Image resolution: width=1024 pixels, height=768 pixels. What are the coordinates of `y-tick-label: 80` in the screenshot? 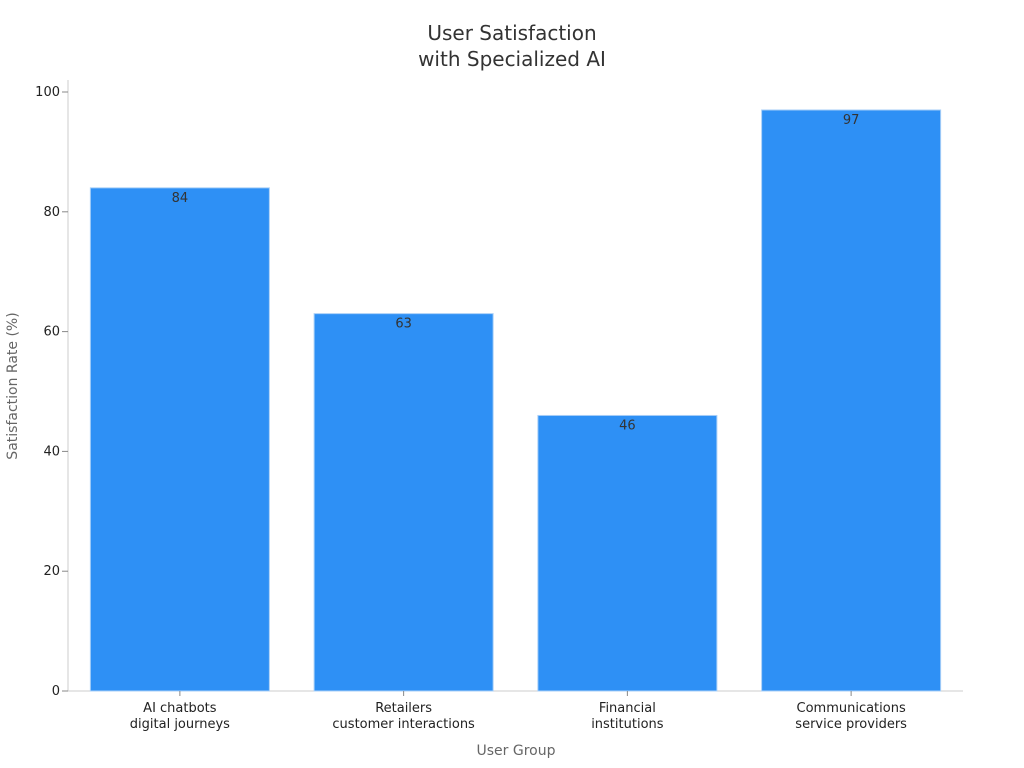 It's located at (51, 212).